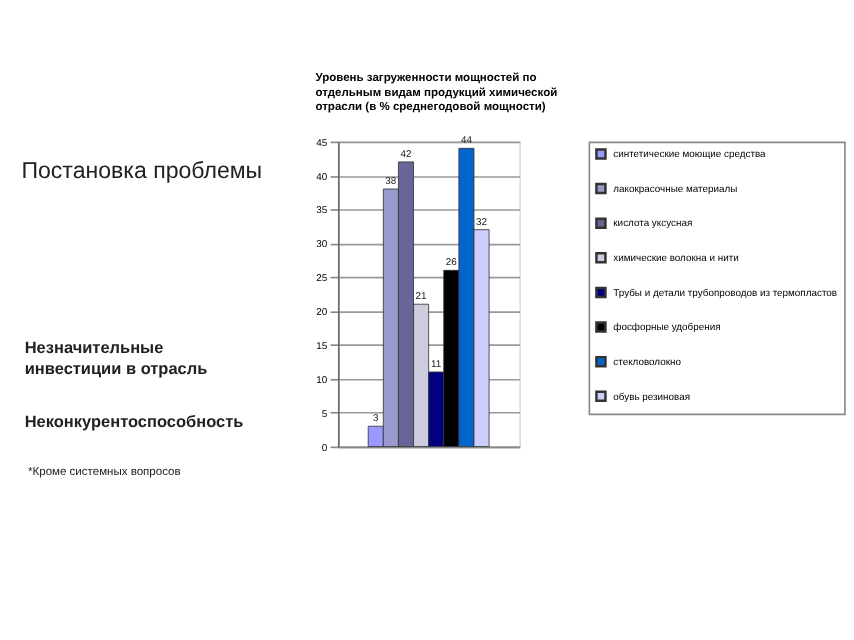 Image resolution: width=854 pixels, height=640 pixels. What do you see at coordinates (134, 421) in the screenshot?
I see `text: Неконкурентоспособность` at bounding box center [134, 421].